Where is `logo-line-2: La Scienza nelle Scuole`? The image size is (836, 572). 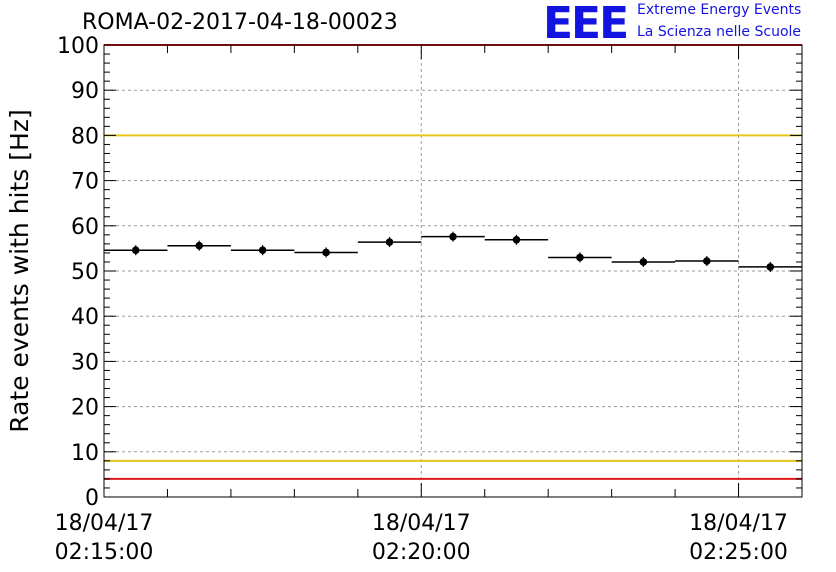 logo-line-2: La Scienza nelle Scuole is located at coordinates (719, 32).